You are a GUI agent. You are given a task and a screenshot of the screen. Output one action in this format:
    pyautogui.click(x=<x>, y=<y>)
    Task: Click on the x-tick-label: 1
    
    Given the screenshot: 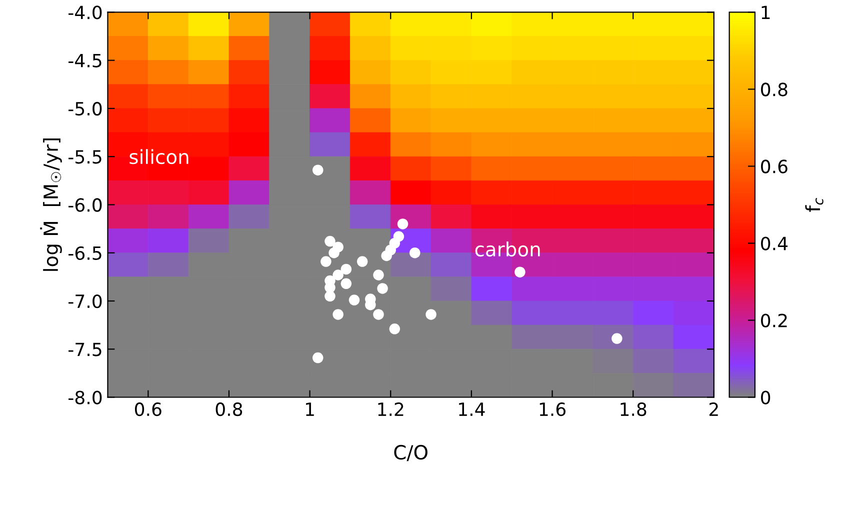 What is the action you would take?
    pyautogui.click(x=310, y=409)
    